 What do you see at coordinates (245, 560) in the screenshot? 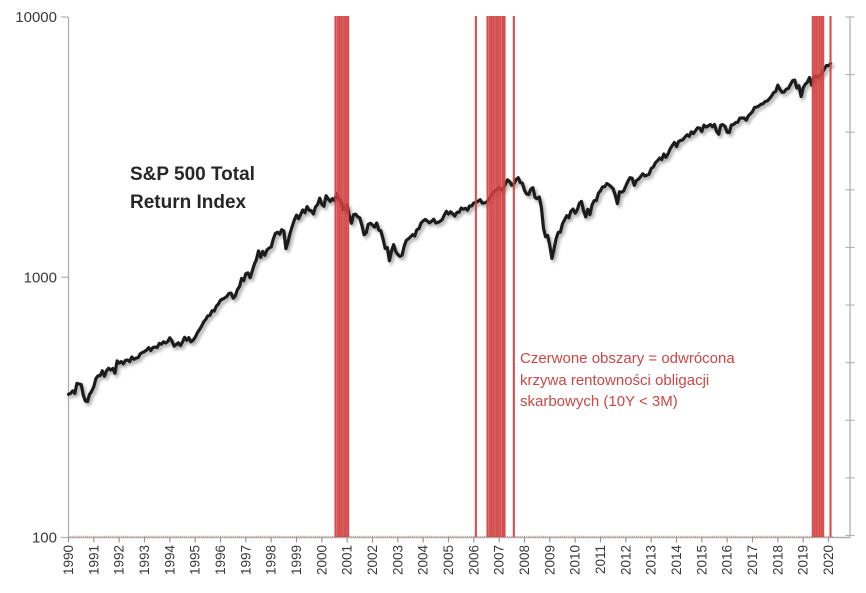
I see `x-axis-label: 1997` at bounding box center [245, 560].